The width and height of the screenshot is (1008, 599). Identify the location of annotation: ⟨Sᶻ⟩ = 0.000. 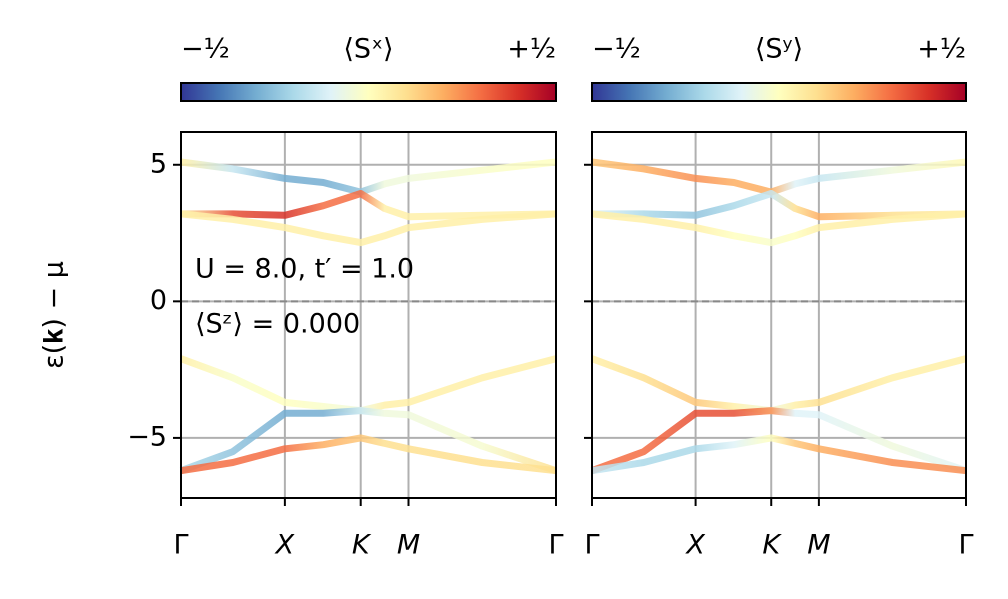
(277, 324).